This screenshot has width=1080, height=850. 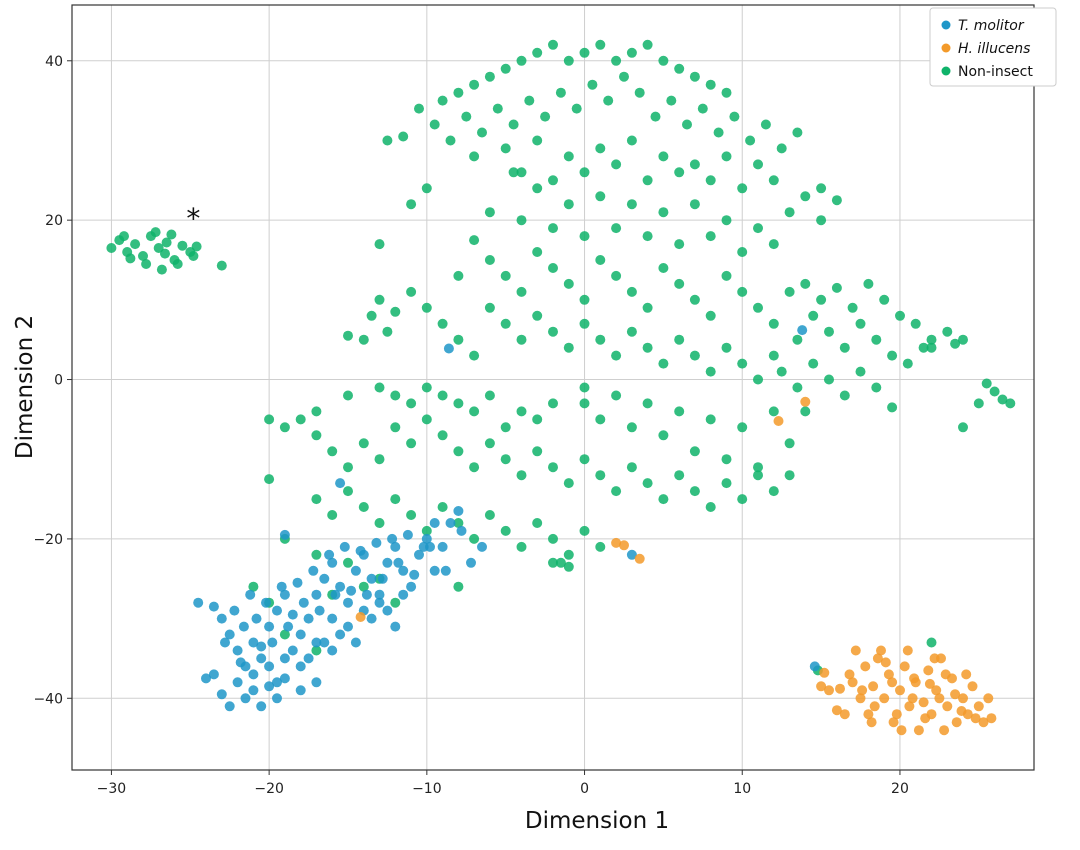 I want to click on legend-box, so click(x=993, y=47).